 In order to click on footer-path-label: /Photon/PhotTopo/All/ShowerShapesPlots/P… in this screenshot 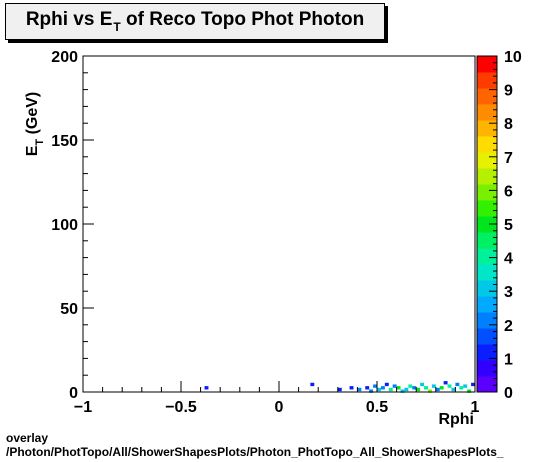, I will do `click(255, 452)`.